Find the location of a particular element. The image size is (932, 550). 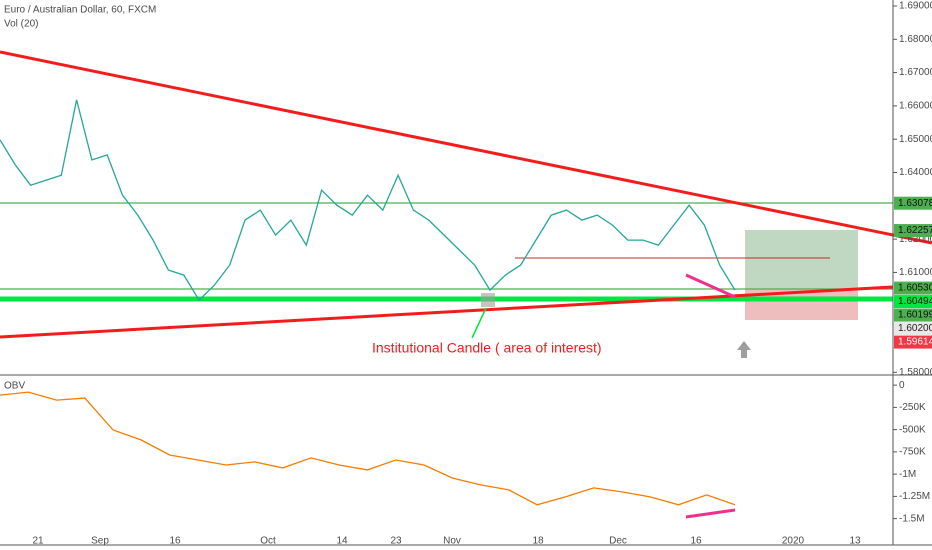

price-tag-label: 1.60494 is located at coordinates (915, 301).